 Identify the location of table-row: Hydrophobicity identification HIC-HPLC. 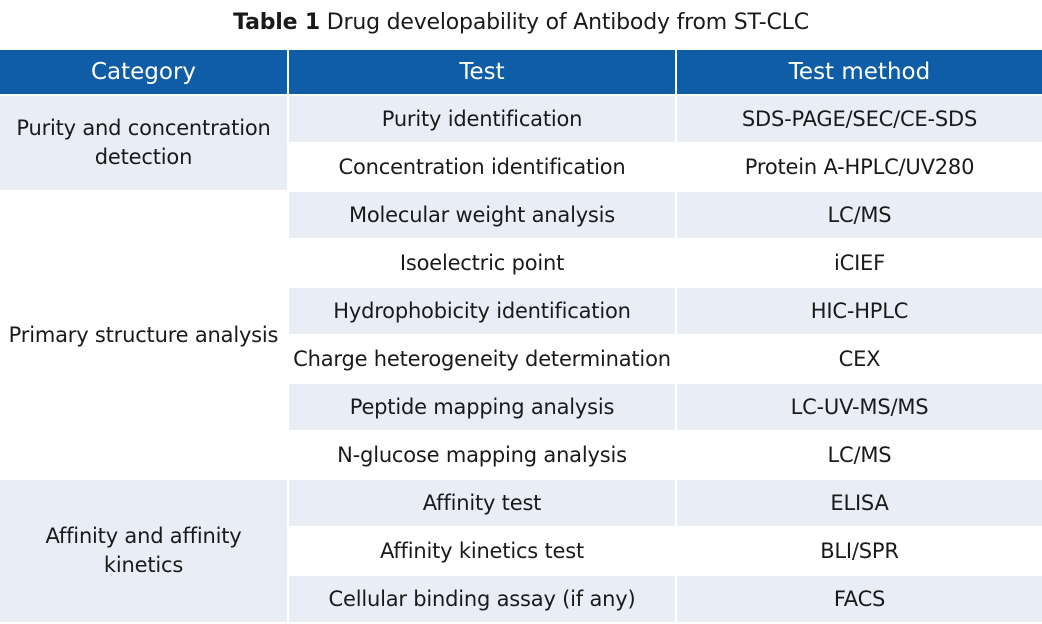
(521, 310).